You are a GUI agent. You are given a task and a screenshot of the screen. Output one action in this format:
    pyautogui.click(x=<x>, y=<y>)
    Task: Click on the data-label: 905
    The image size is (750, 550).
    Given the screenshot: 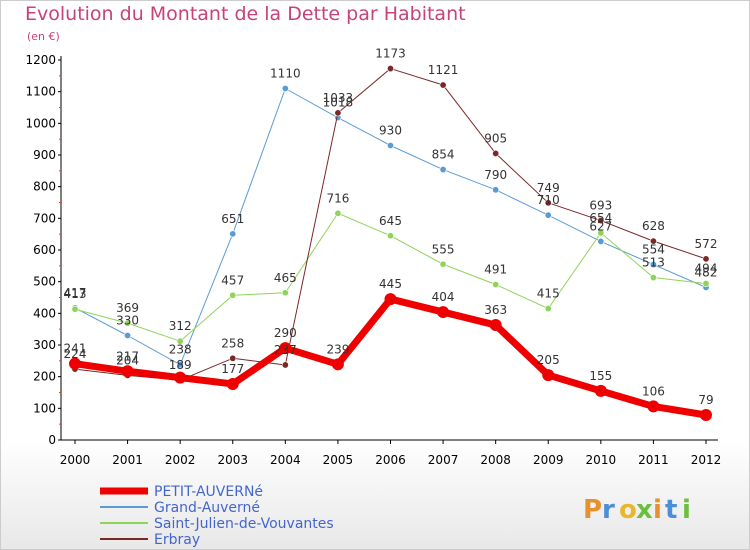 What is the action you would take?
    pyautogui.click(x=495, y=138)
    